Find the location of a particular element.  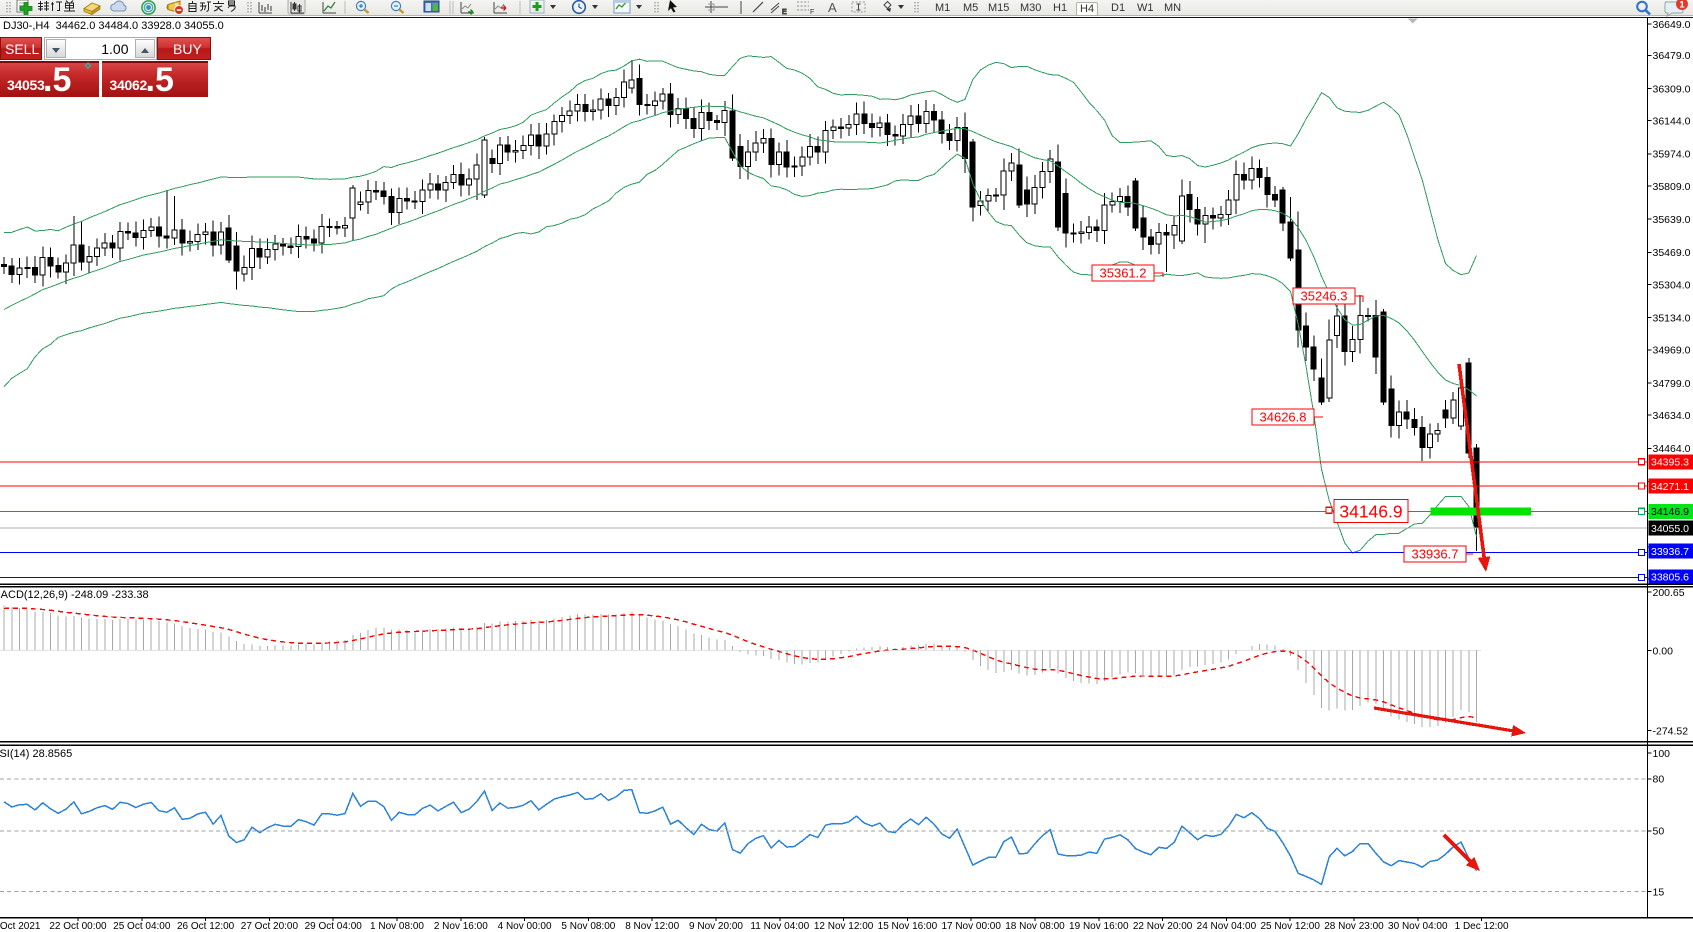

svg-text: 34055.0 is located at coordinates (1670, 529).